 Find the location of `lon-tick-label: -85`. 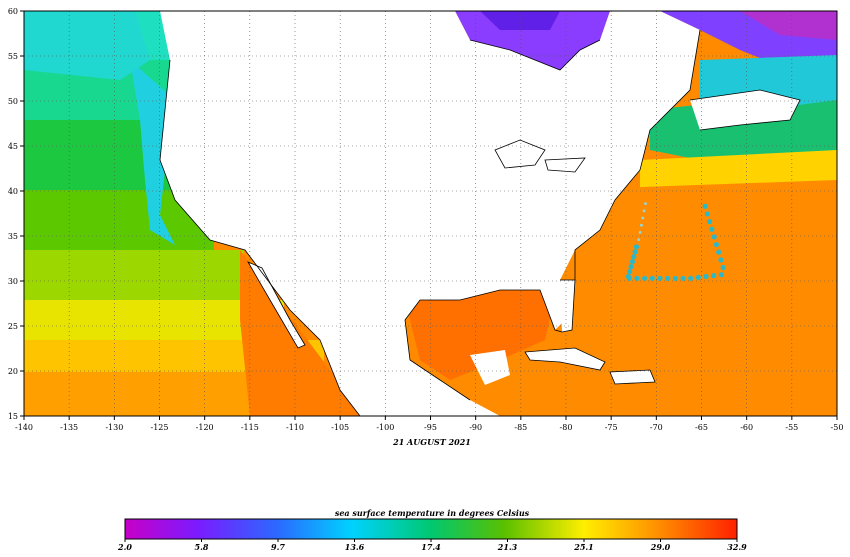

lon-tick-label: -85 is located at coordinates (520, 427).